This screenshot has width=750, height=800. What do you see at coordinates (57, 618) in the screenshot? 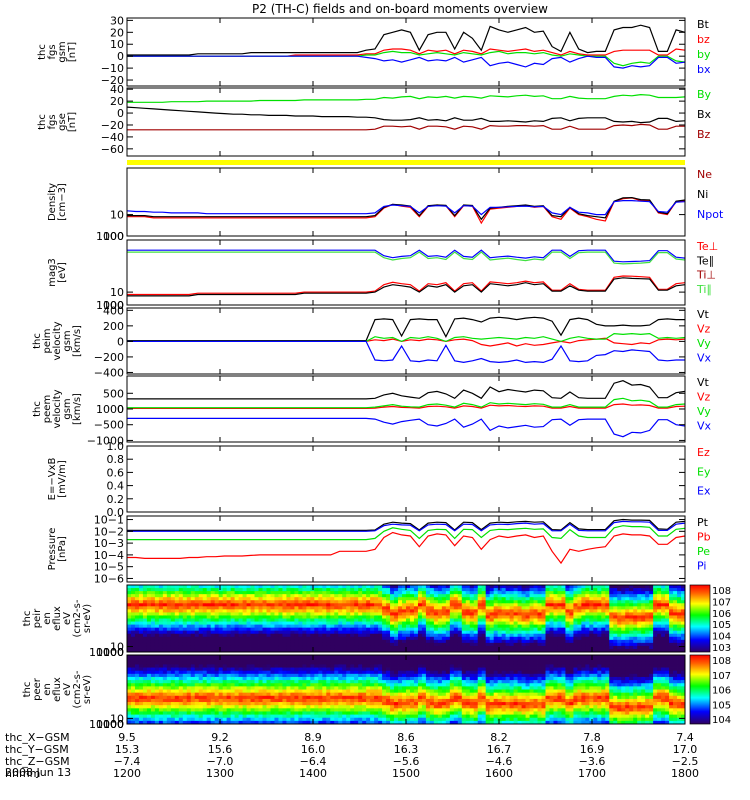
I see `y-label-line: eflux` at bounding box center [57, 618].